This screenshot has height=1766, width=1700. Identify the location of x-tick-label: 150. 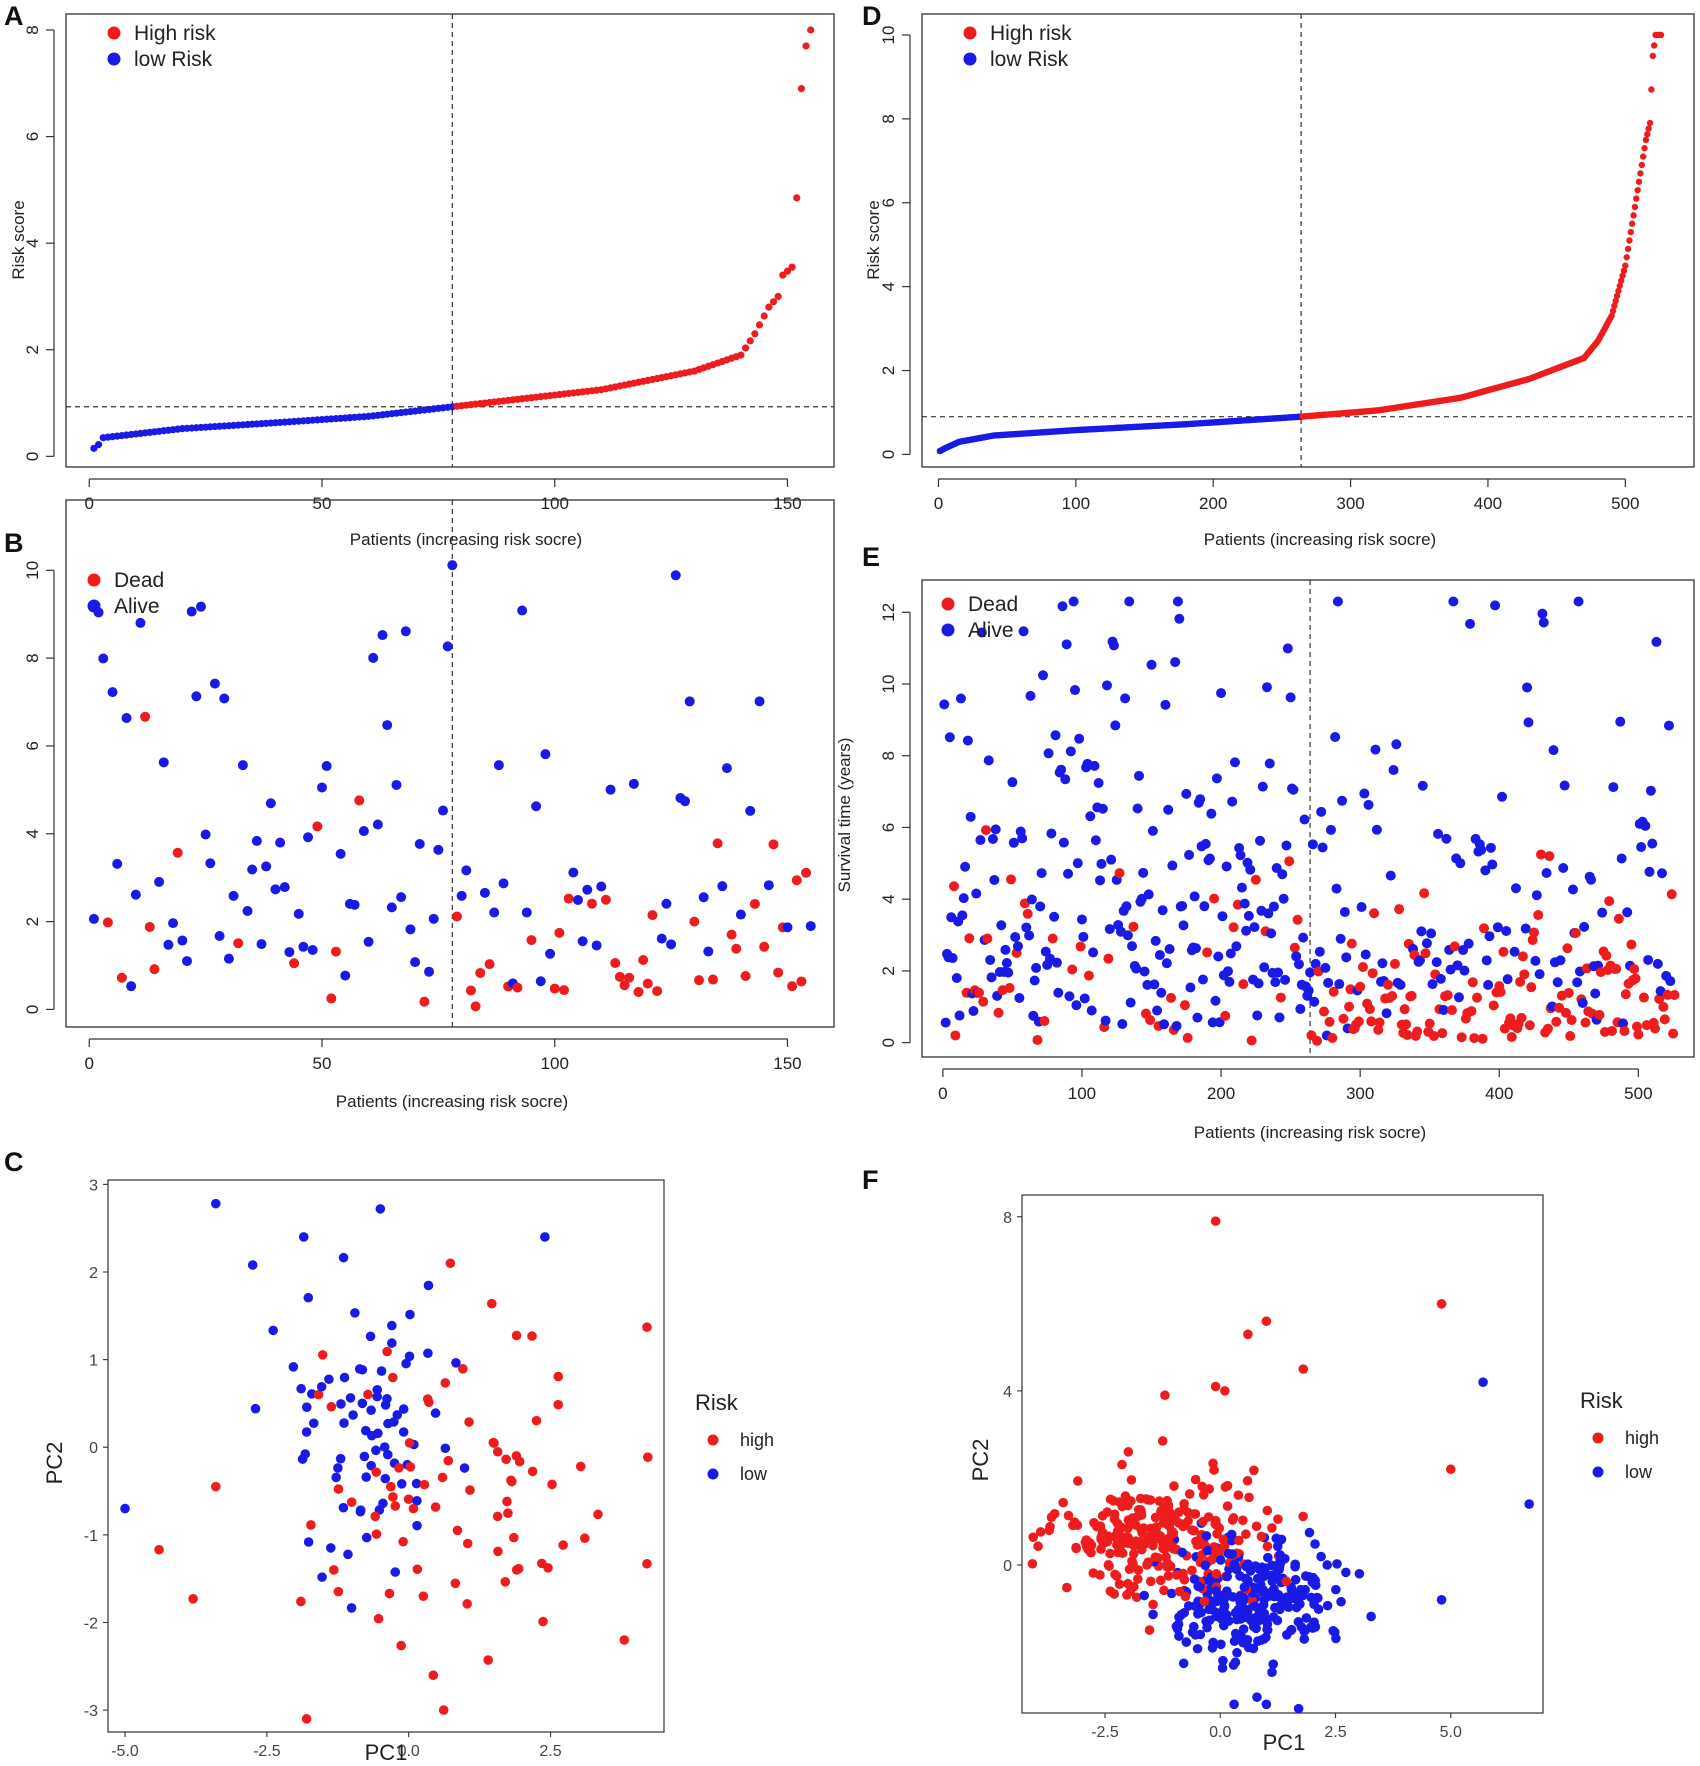
(787, 1063).